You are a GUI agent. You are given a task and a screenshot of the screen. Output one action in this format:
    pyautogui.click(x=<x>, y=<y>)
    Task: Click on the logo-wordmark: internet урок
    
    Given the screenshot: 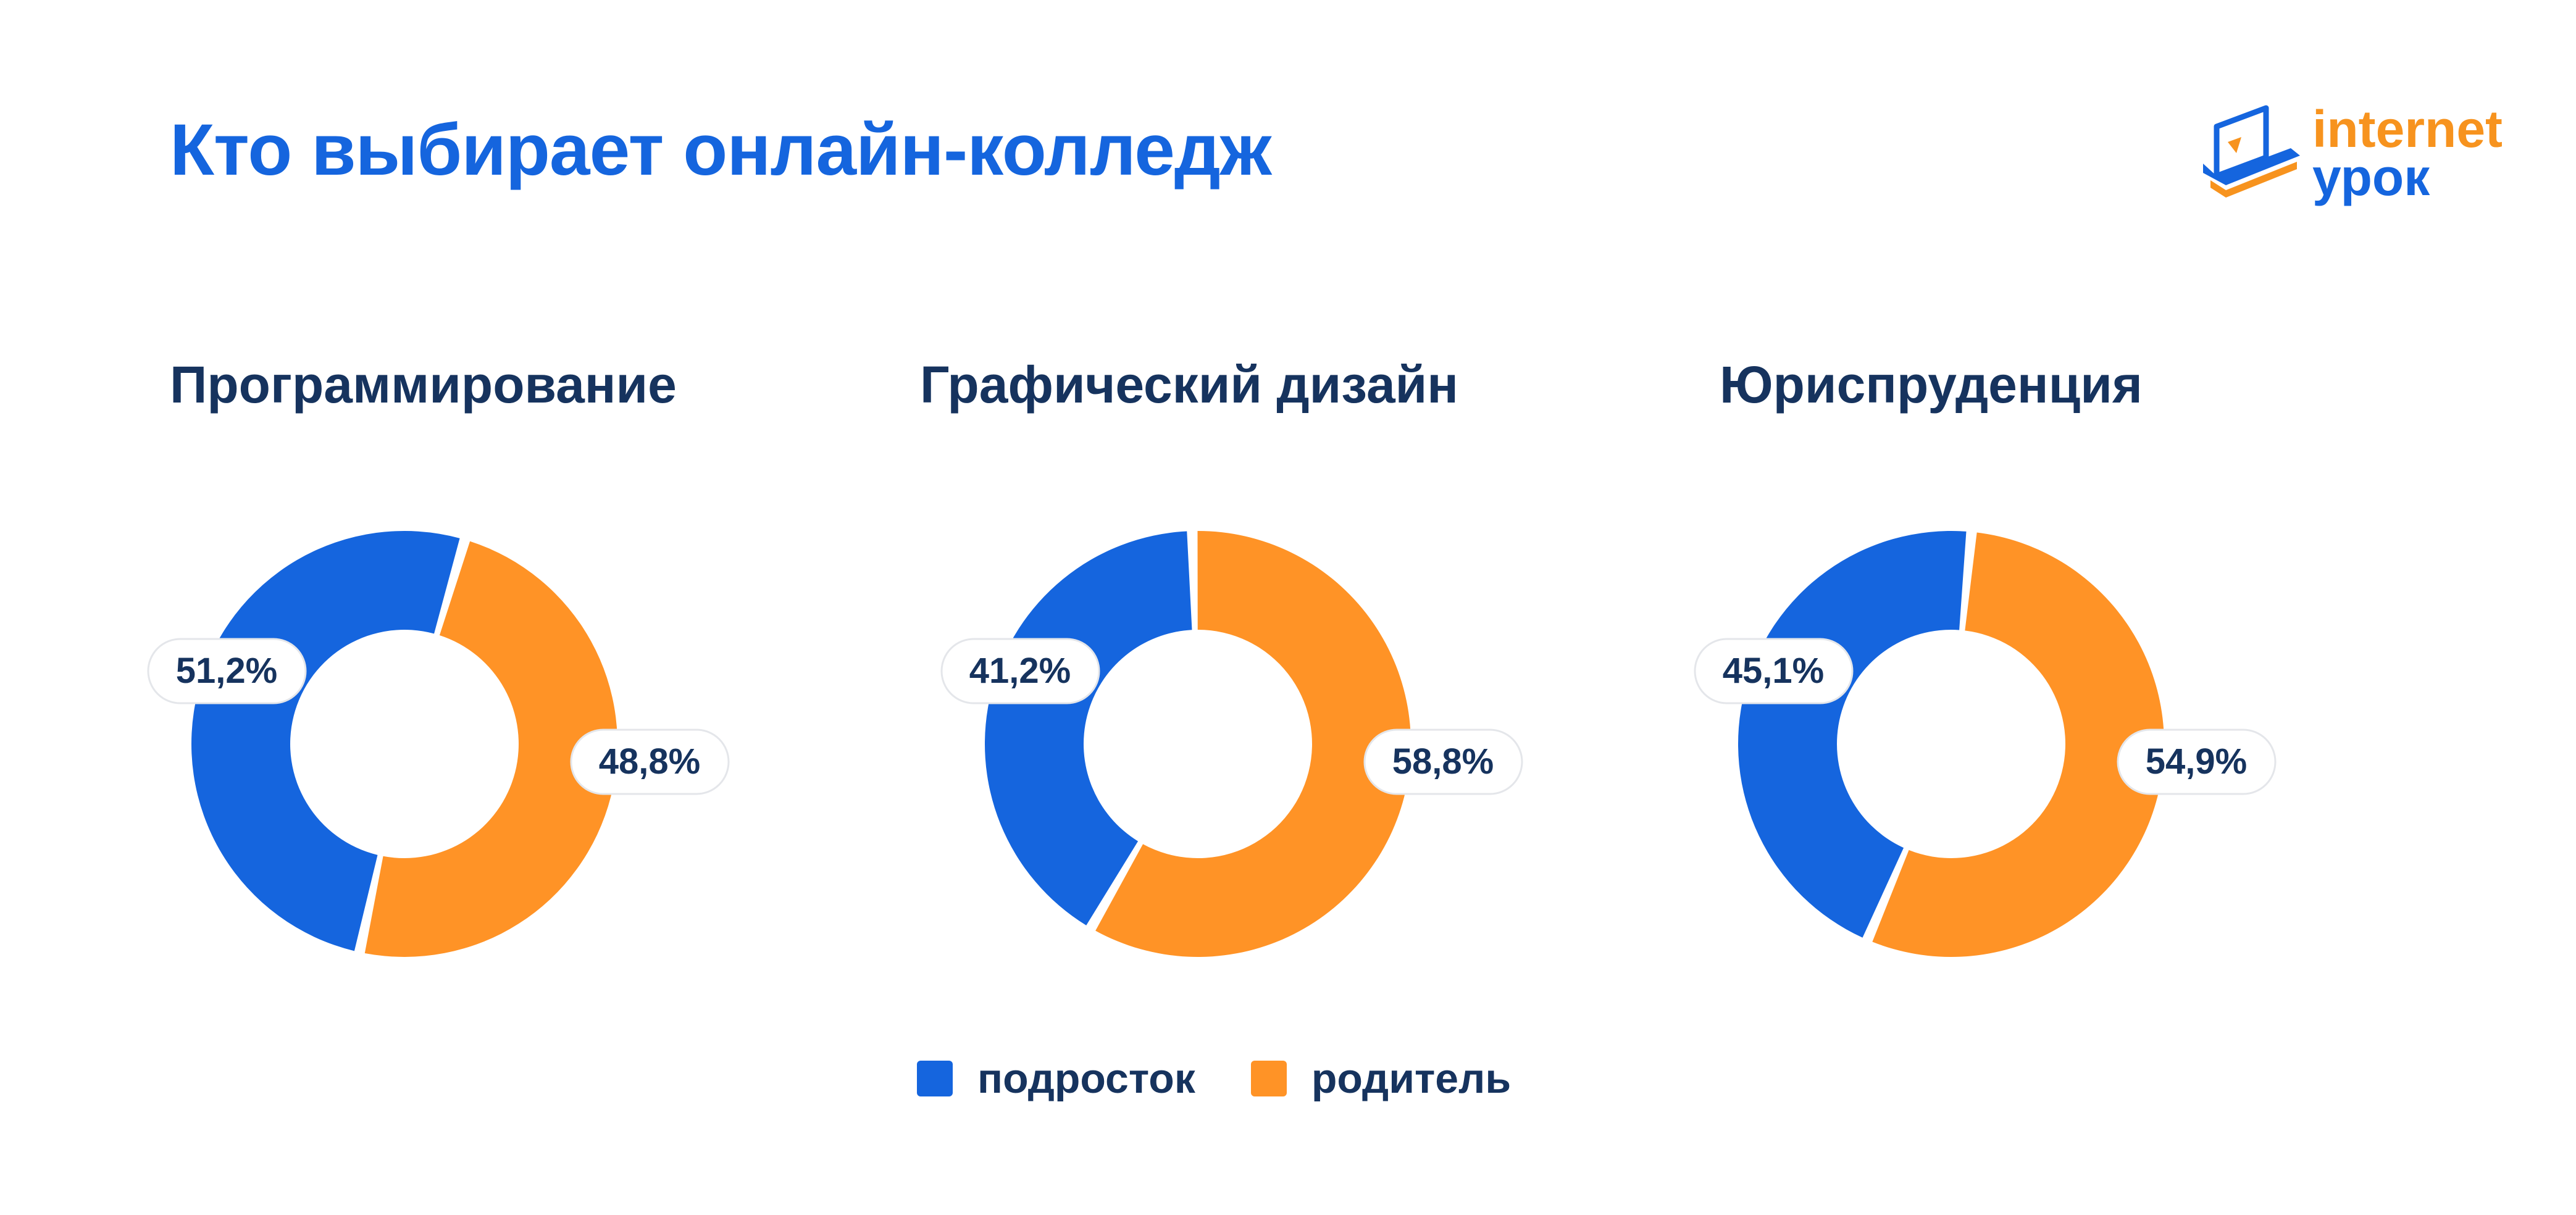 What is the action you would take?
    pyautogui.click(x=2407, y=153)
    